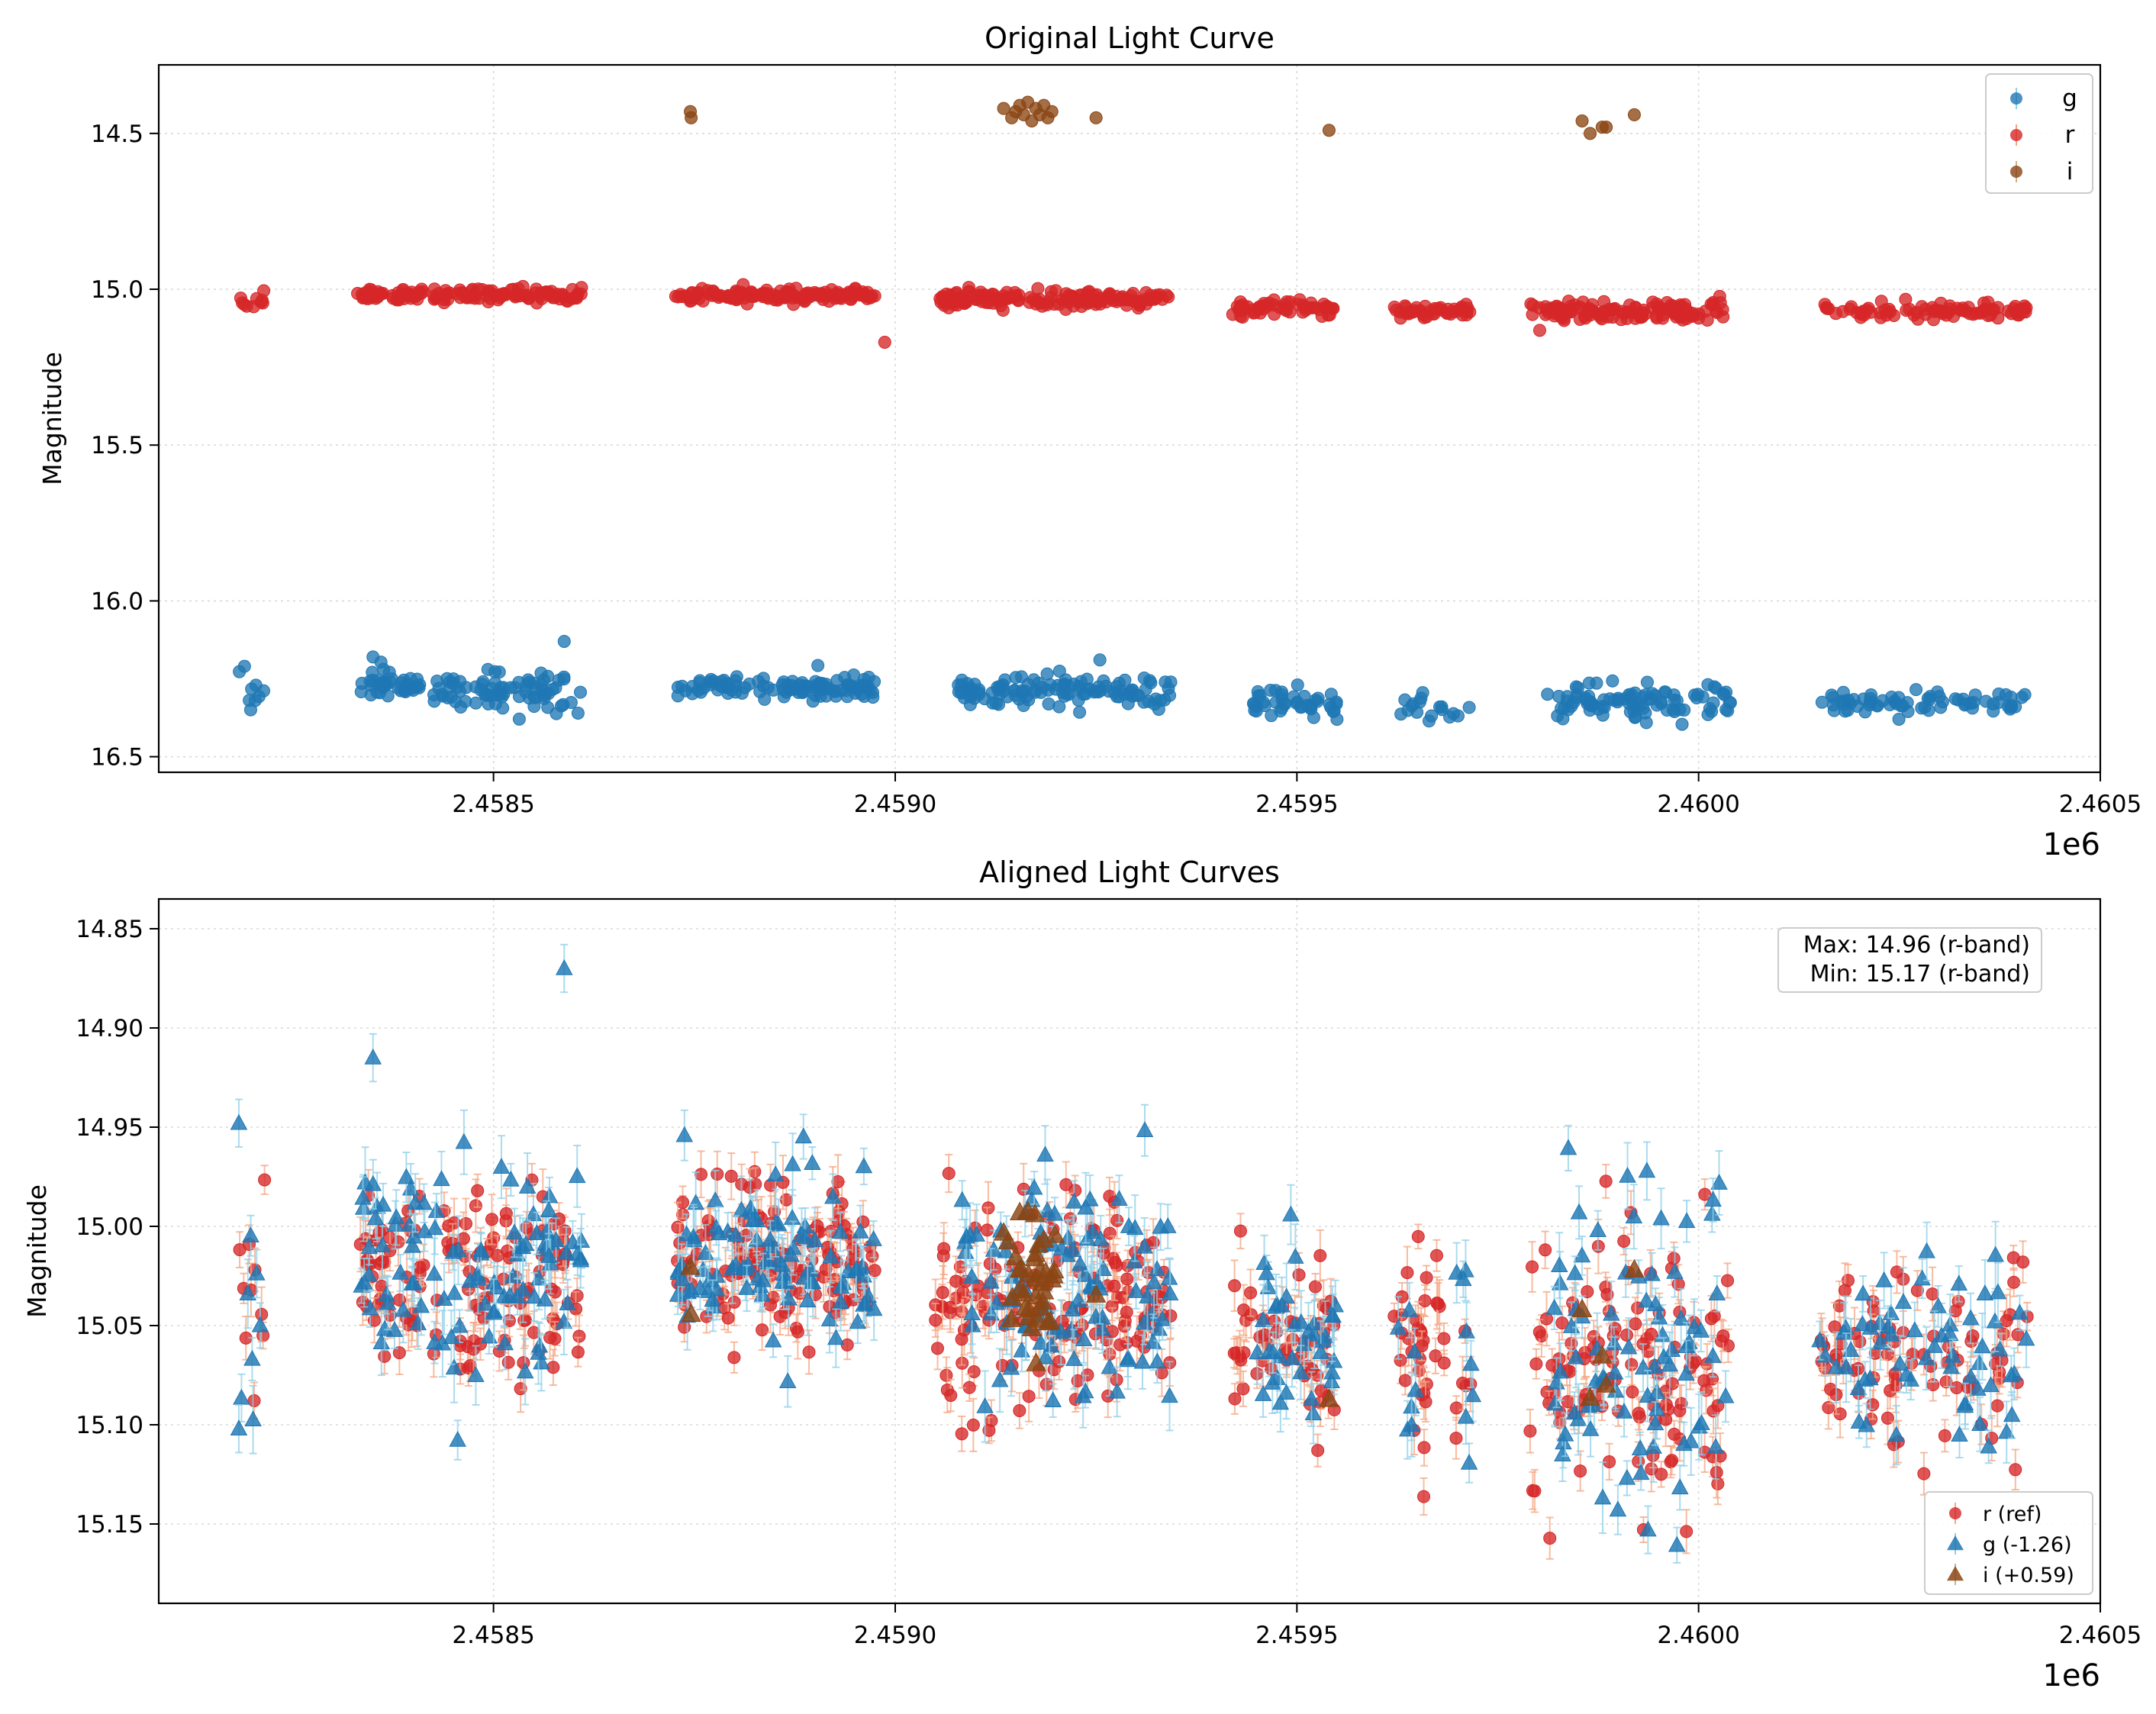 The width and height of the screenshot is (2156, 1714). Describe the element at coordinates (2100, 804) in the screenshot. I see `x-tick-label: 2.4605` at that location.